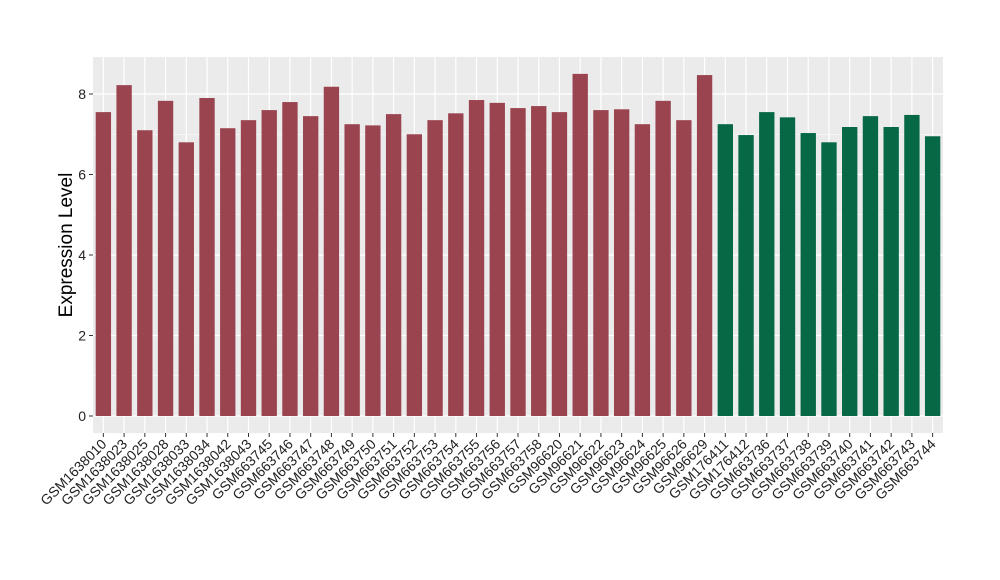 This screenshot has width=1000, height=580. Describe the element at coordinates (82, 94) in the screenshot. I see `y-tick-label: 8` at that location.